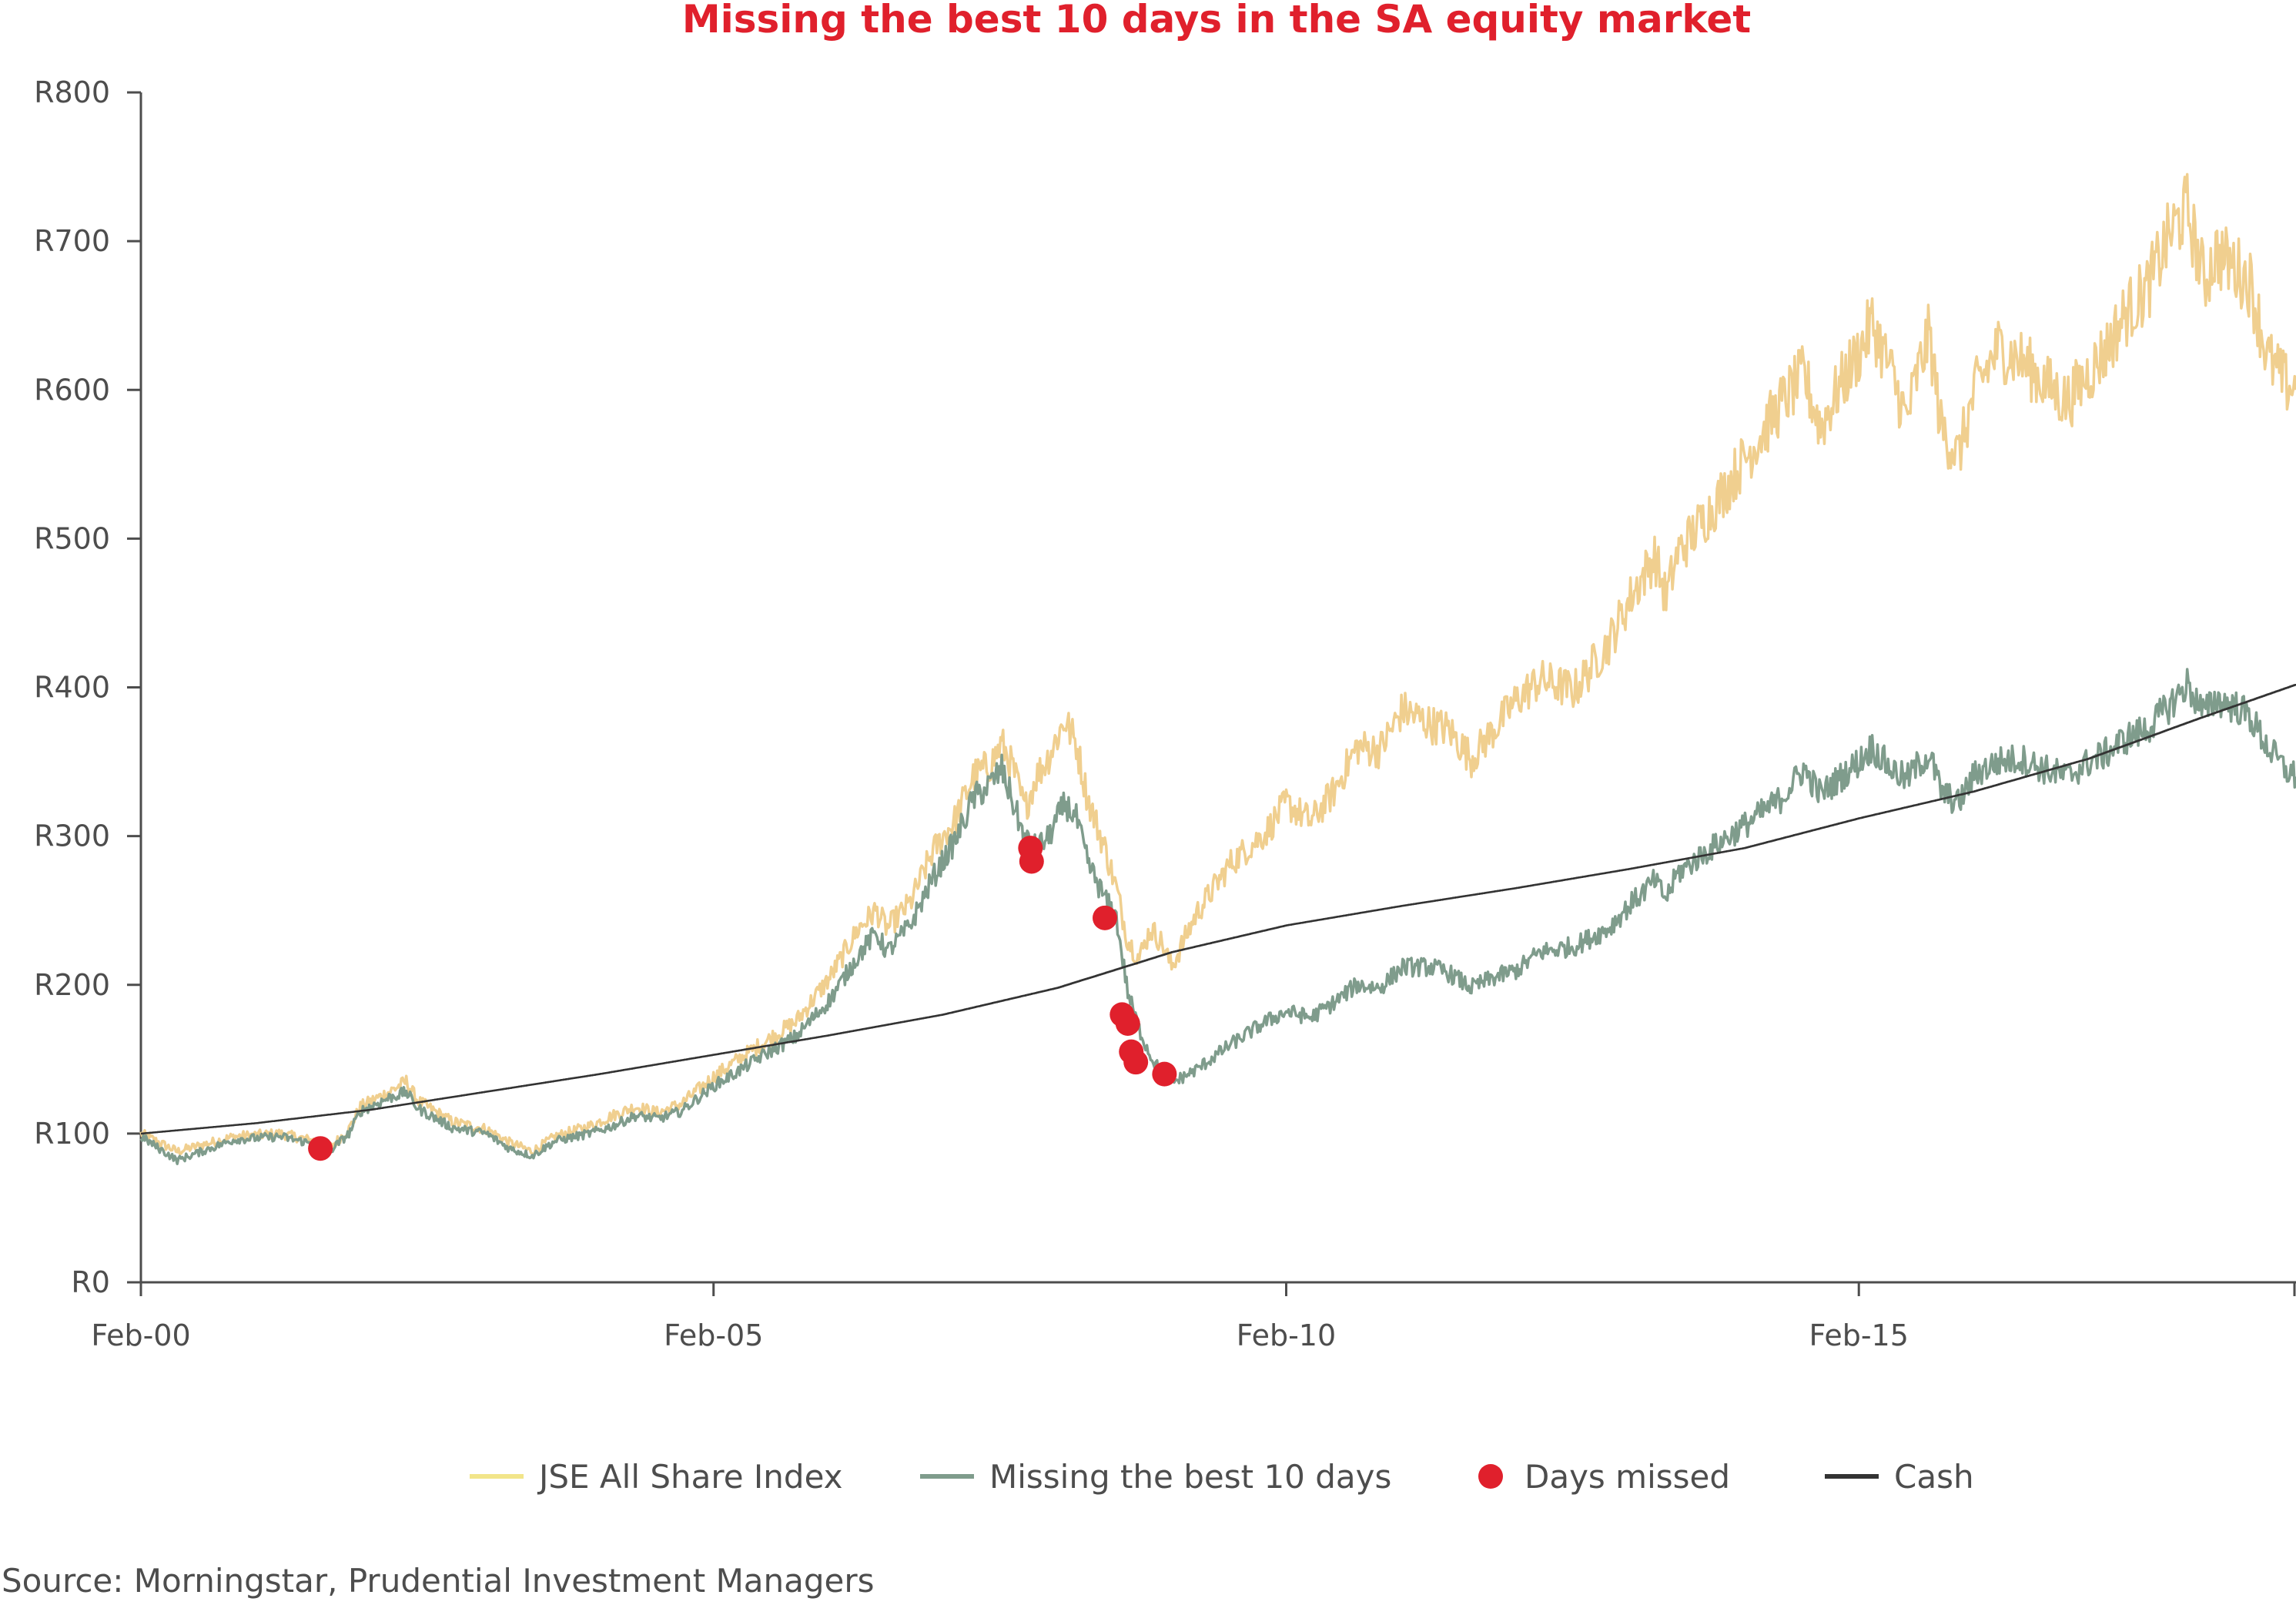 Image resolution: width=2296 pixels, height=1605 pixels. I want to click on legend-swatch, so click(1490, 1477).